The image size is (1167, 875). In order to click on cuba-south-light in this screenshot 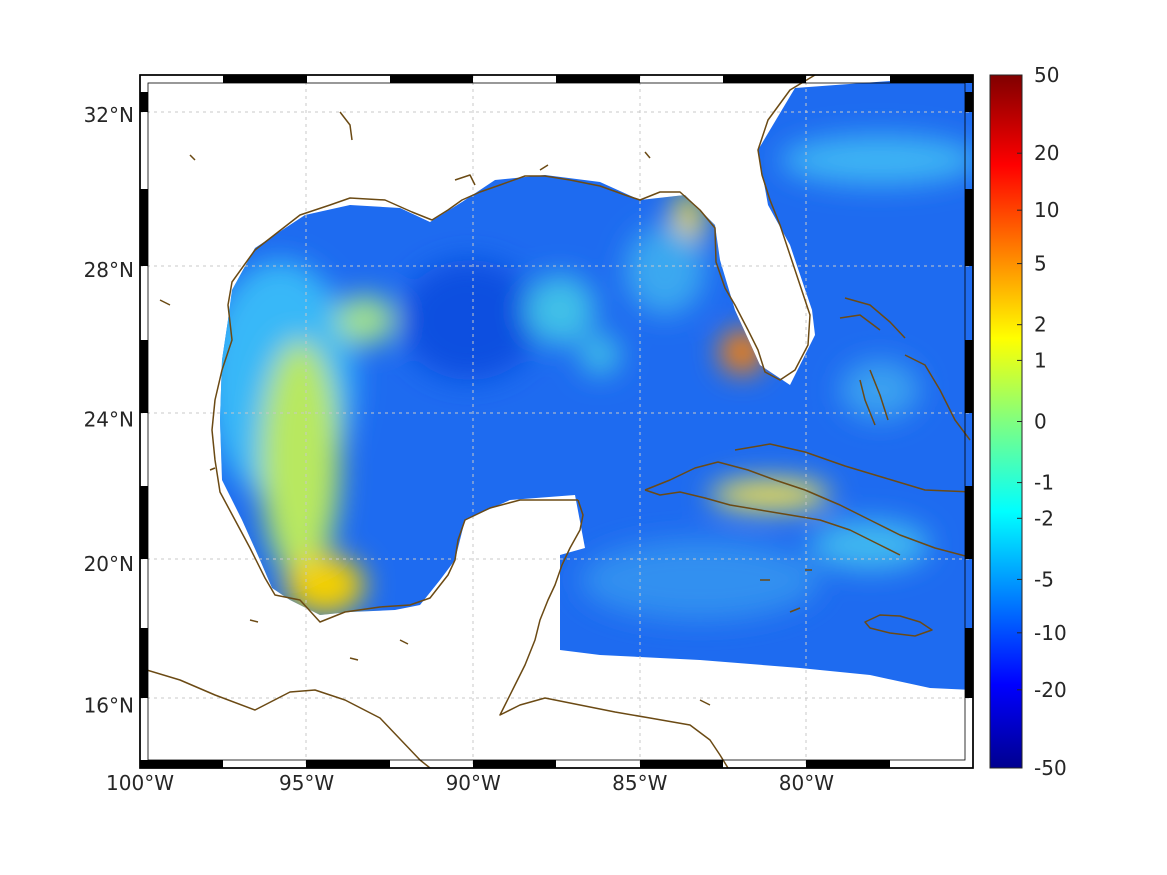, I will do `click(870, 545)`.